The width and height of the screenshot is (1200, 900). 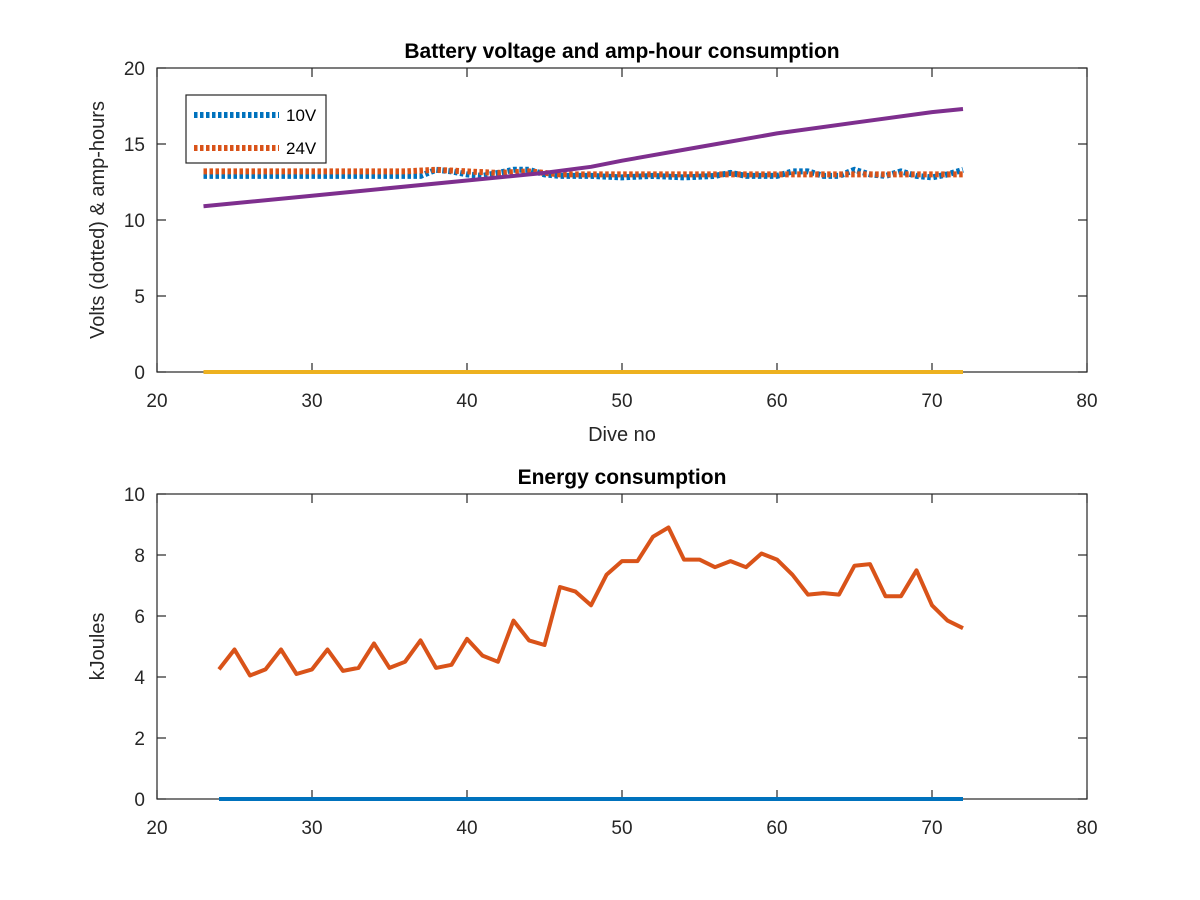 What do you see at coordinates (134, 145) in the screenshot?
I see `y-tick-label: 15` at bounding box center [134, 145].